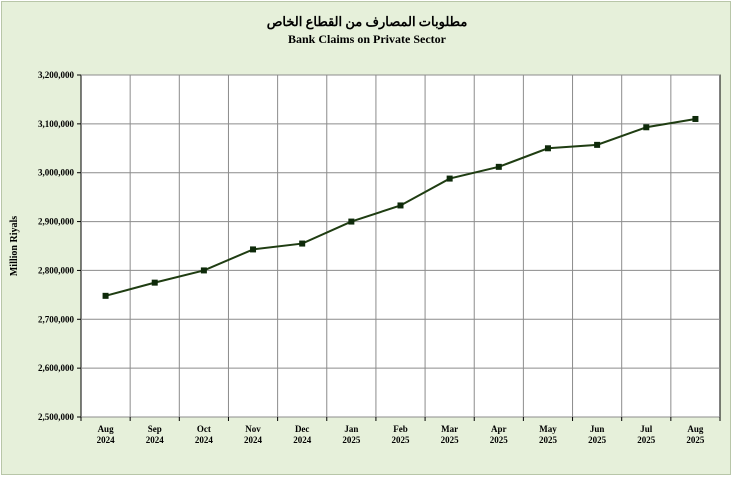 Image resolution: width=734 pixels, height=478 pixels. I want to click on x-tick-label-month: Feb, so click(400, 429).